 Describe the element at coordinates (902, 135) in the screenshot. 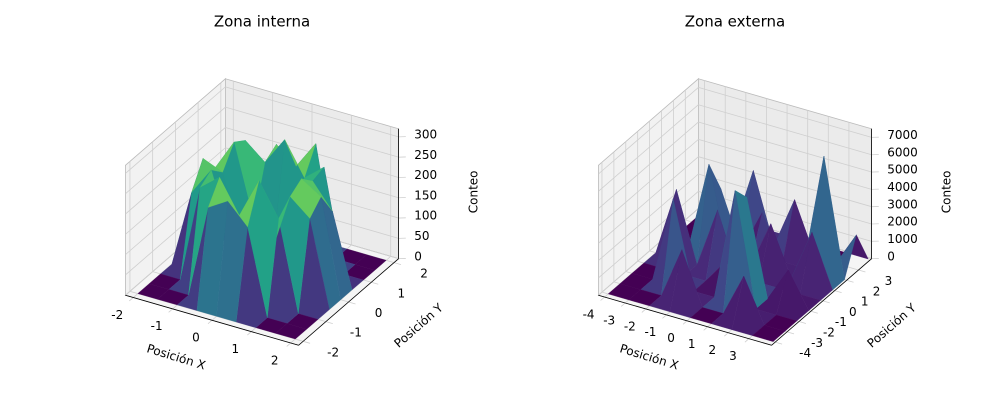

I see `z-tick-label: 7000` at that location.